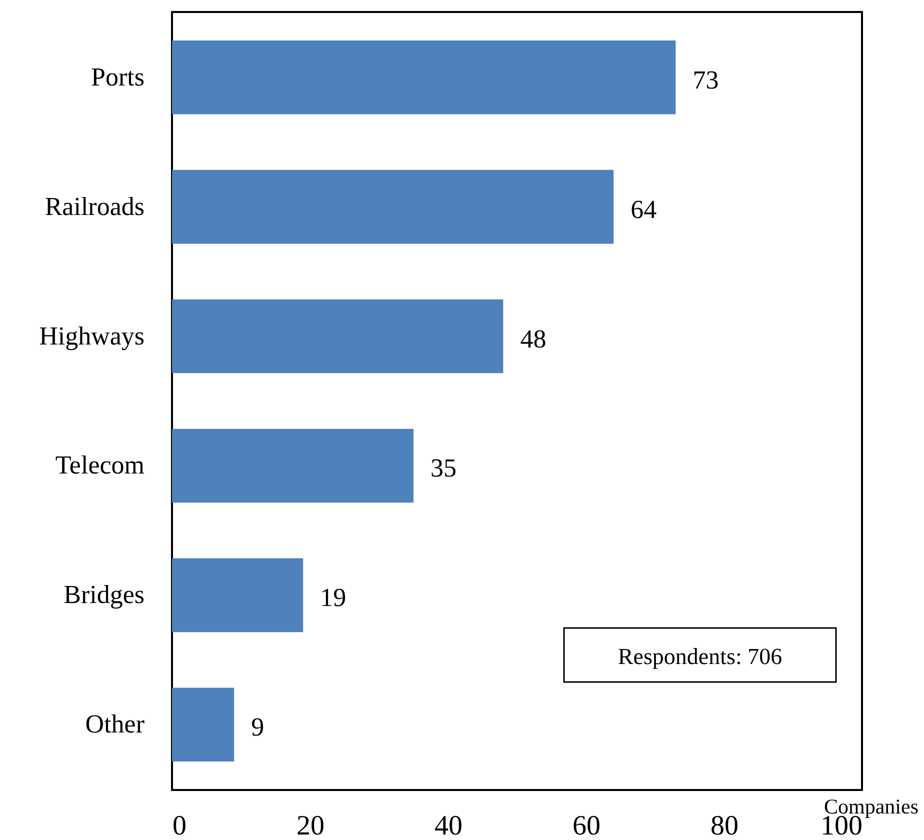  Describe the element at coordinates (533, 339) in the screenshot. I see `data-label: 48` at that location.